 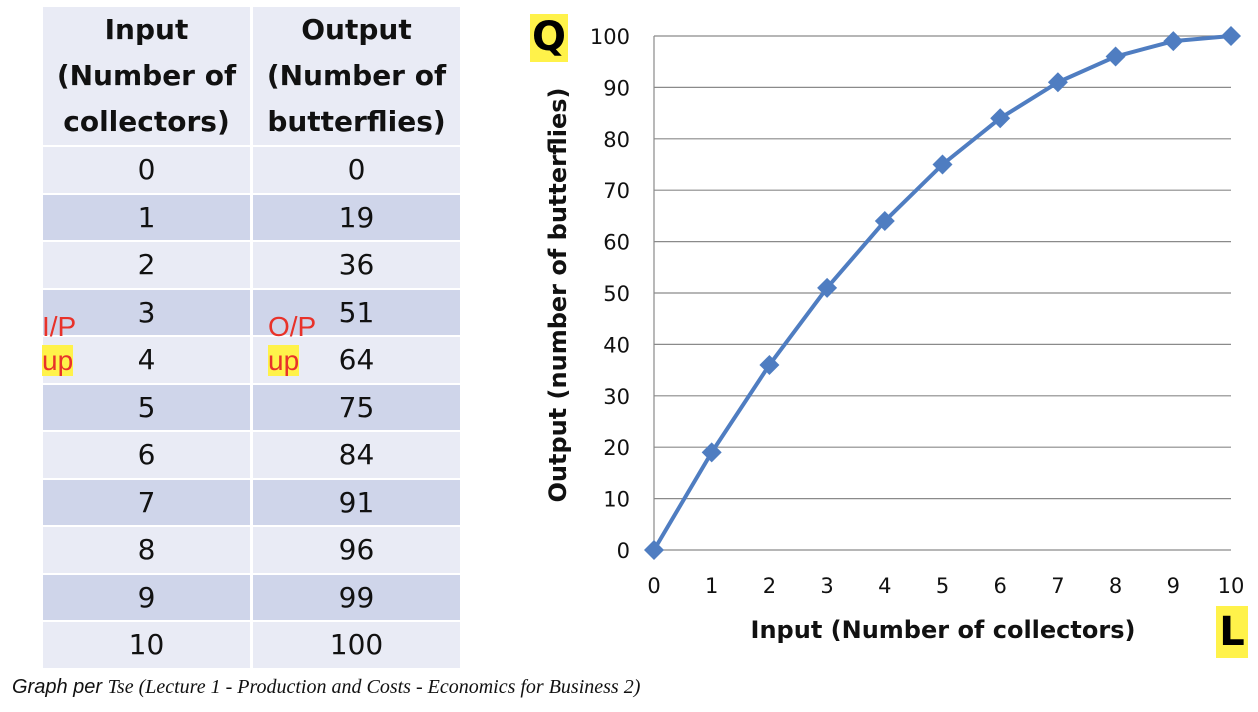 What do you see at coordinates (1173, 586) in the screenshot?
I see `x-tick-label: 9` at bounding box center [1173, 586].